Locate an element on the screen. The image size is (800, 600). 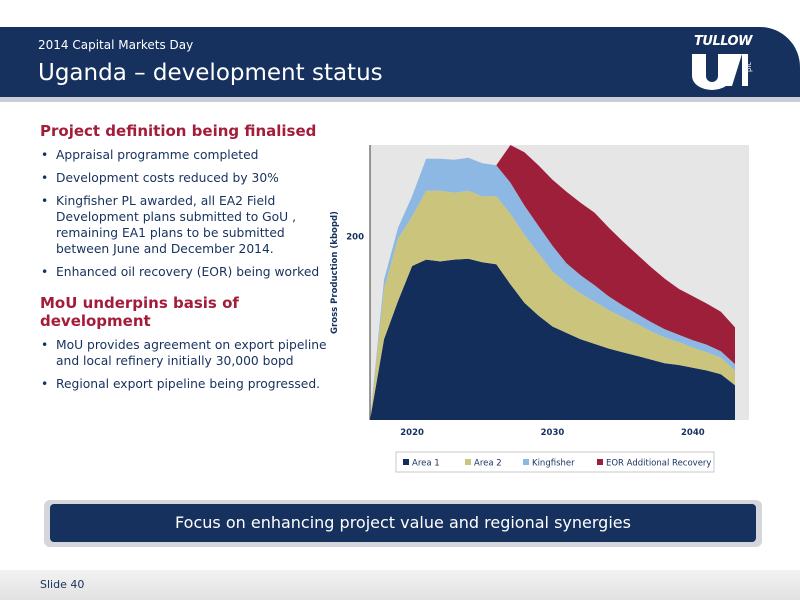
logo-mark-icon: plc is located at coordinates (722, 72).